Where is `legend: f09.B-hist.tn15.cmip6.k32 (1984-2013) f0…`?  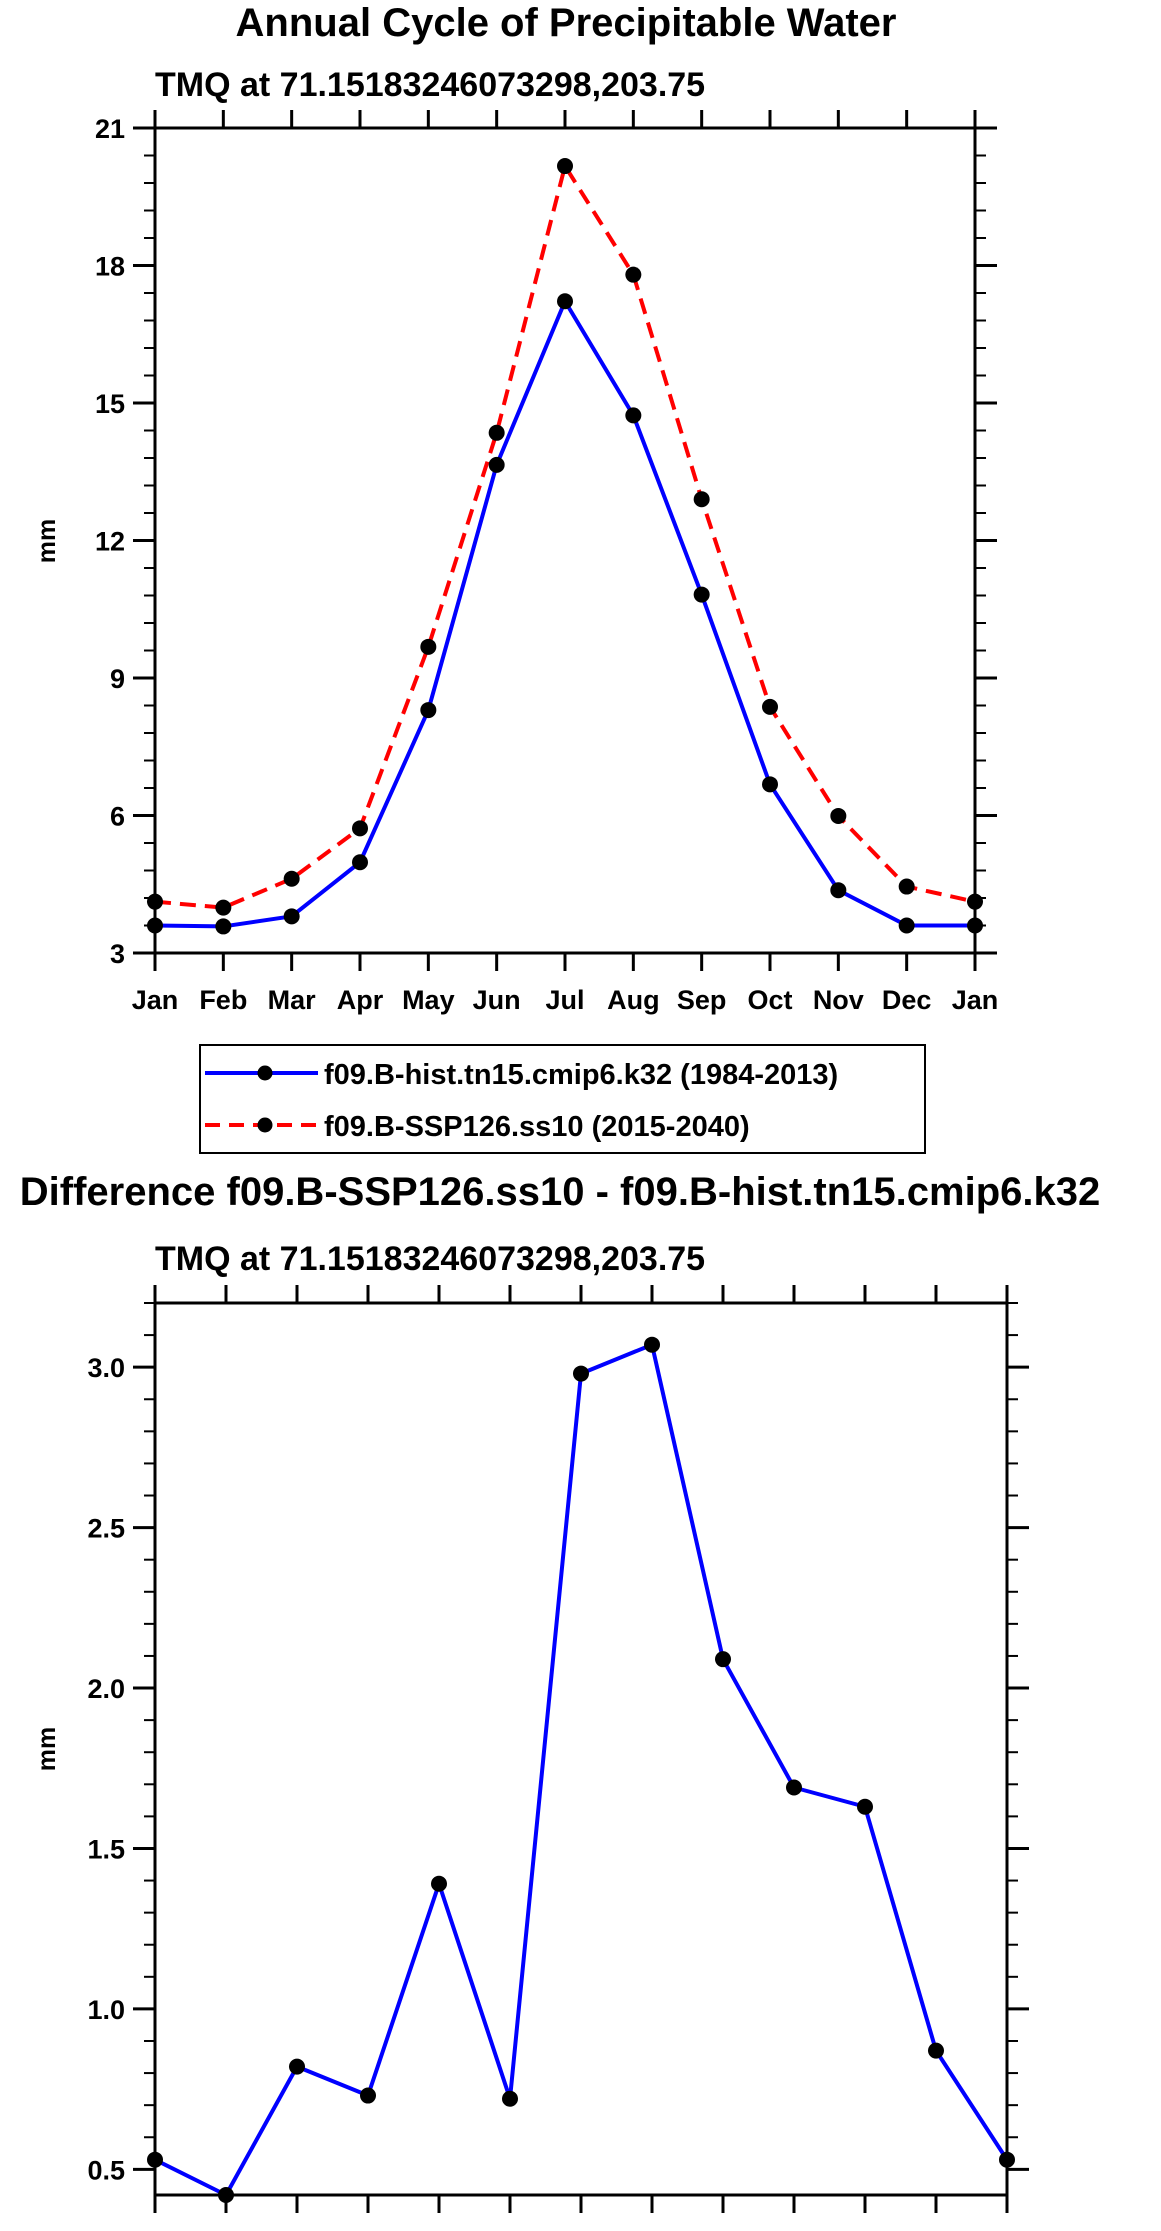
legend: f09.B-hist.tn15.cmip6.k32 (1984-2013) f0… is located at coordinates (562, 1099).